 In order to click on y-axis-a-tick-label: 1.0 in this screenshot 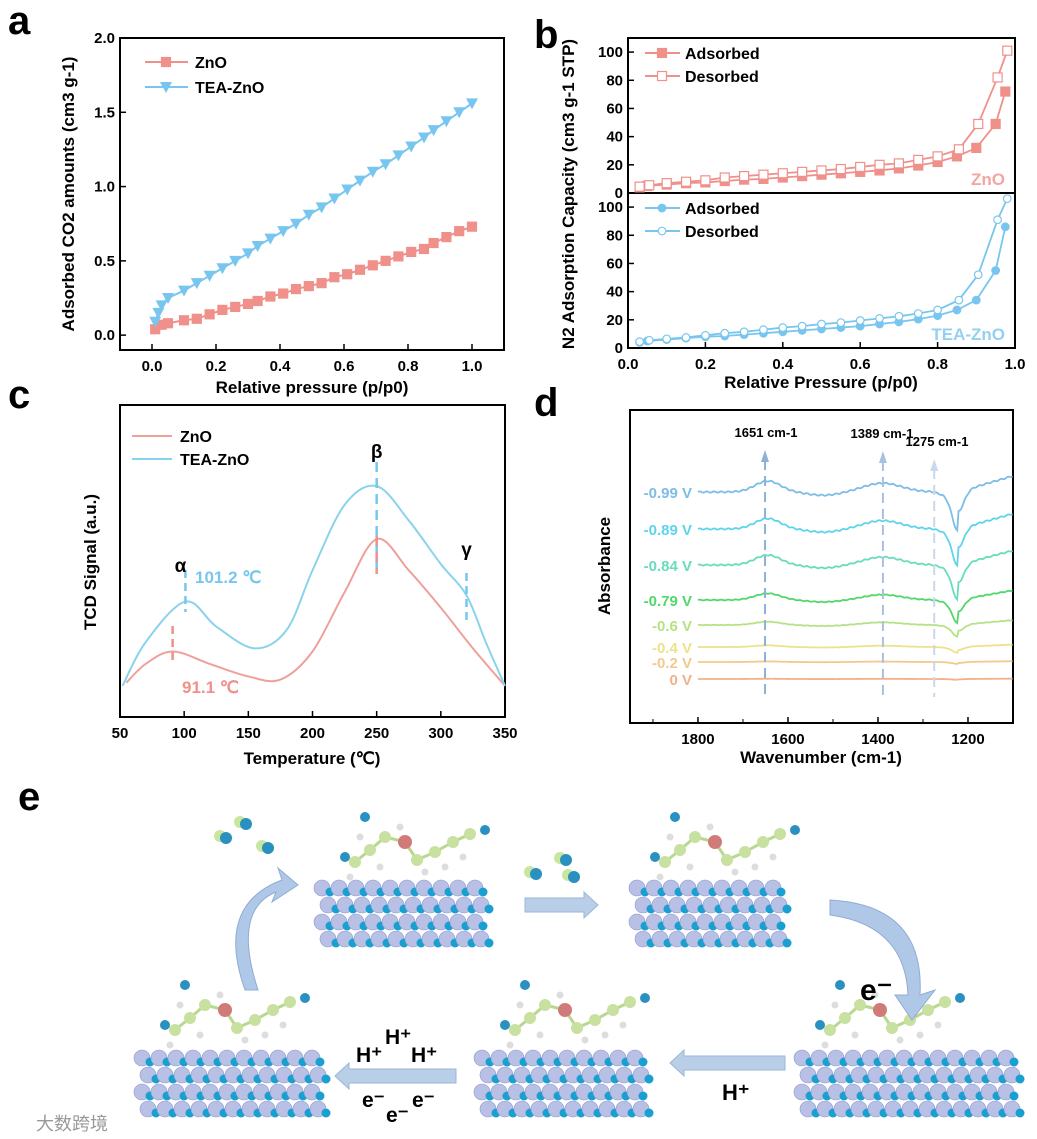, I will do `click(104, 187)`.